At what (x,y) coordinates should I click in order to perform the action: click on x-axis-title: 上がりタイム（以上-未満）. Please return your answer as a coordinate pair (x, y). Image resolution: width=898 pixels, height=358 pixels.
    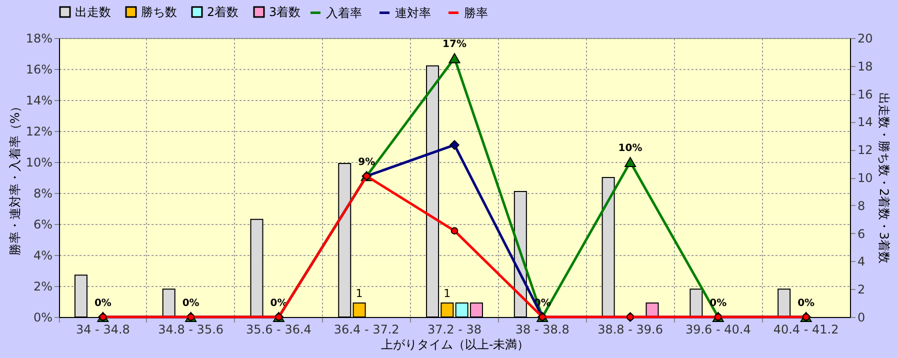
    Looking at the image, I should click on (455, 345).